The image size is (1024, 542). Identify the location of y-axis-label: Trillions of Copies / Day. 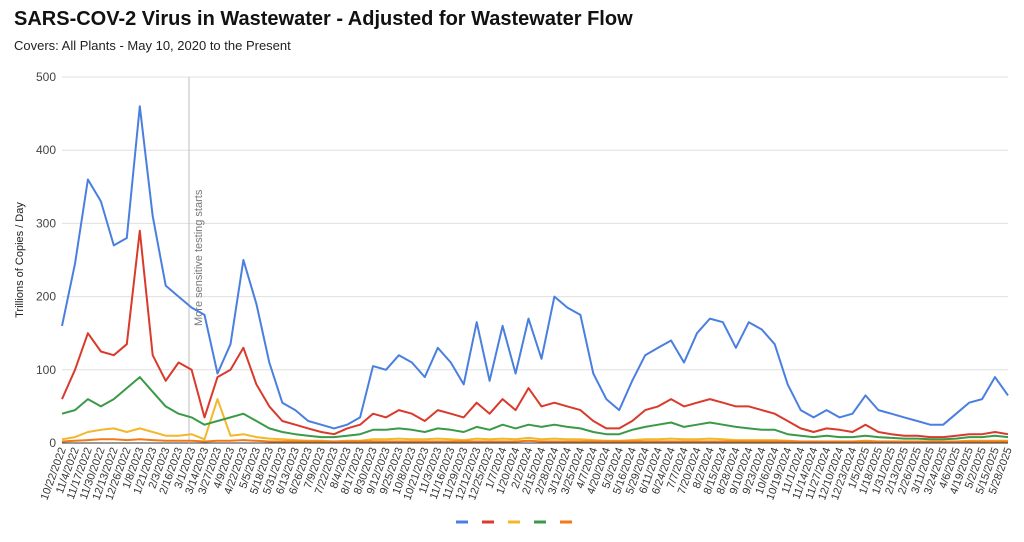
(20, 260).